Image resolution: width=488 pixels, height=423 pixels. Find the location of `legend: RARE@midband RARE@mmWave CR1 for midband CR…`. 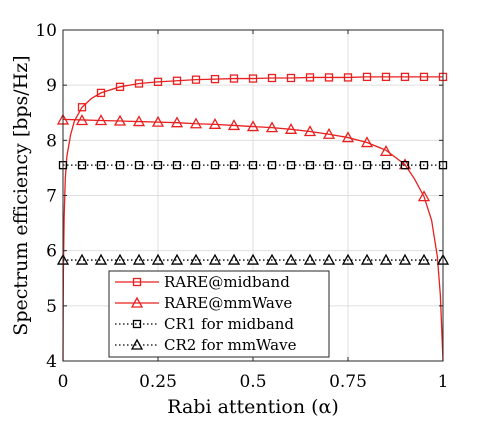

legend: RARE@midband RARE@mmWave CR1 for midband CR… is located at coordinates (219, 314).